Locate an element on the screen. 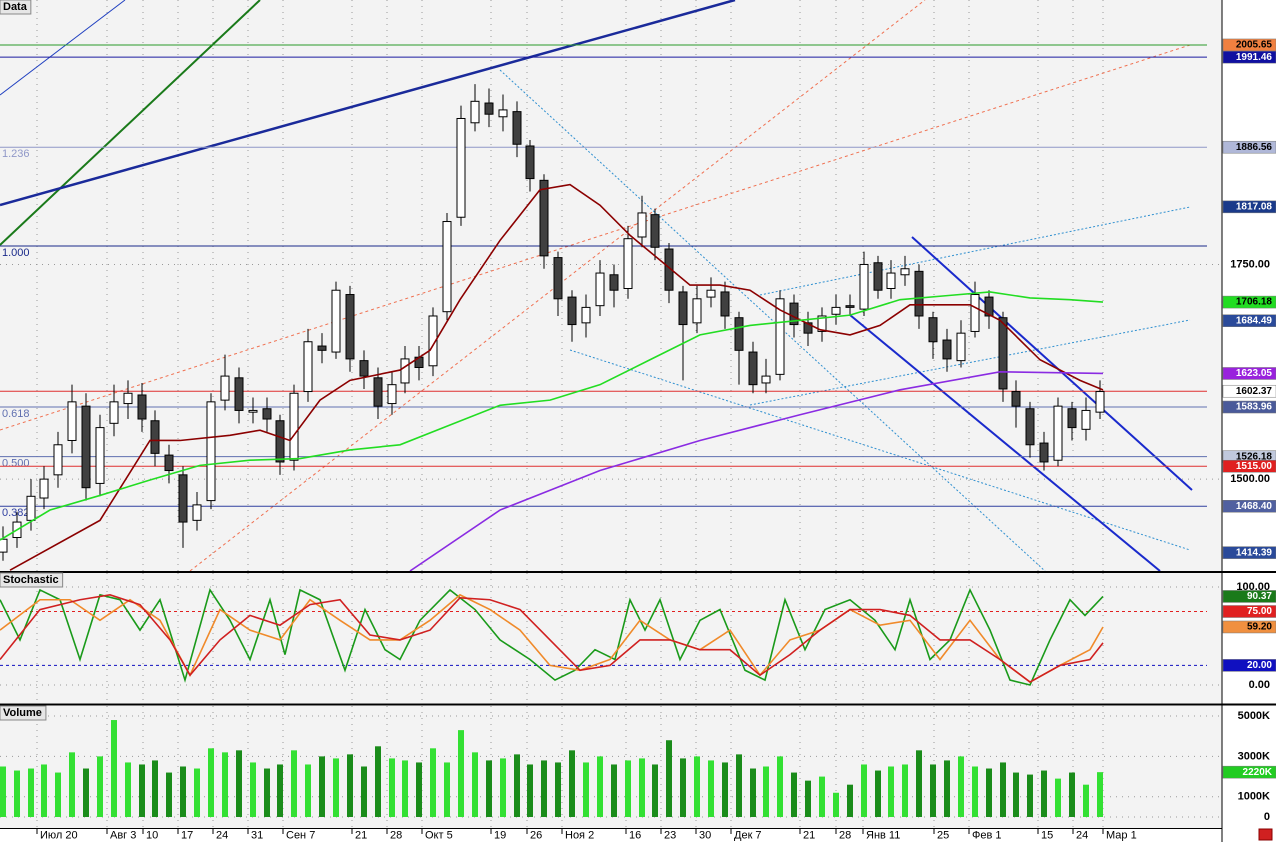 The image size is (1276, 842). stochastic-plot is located at coordinates (603, 636).